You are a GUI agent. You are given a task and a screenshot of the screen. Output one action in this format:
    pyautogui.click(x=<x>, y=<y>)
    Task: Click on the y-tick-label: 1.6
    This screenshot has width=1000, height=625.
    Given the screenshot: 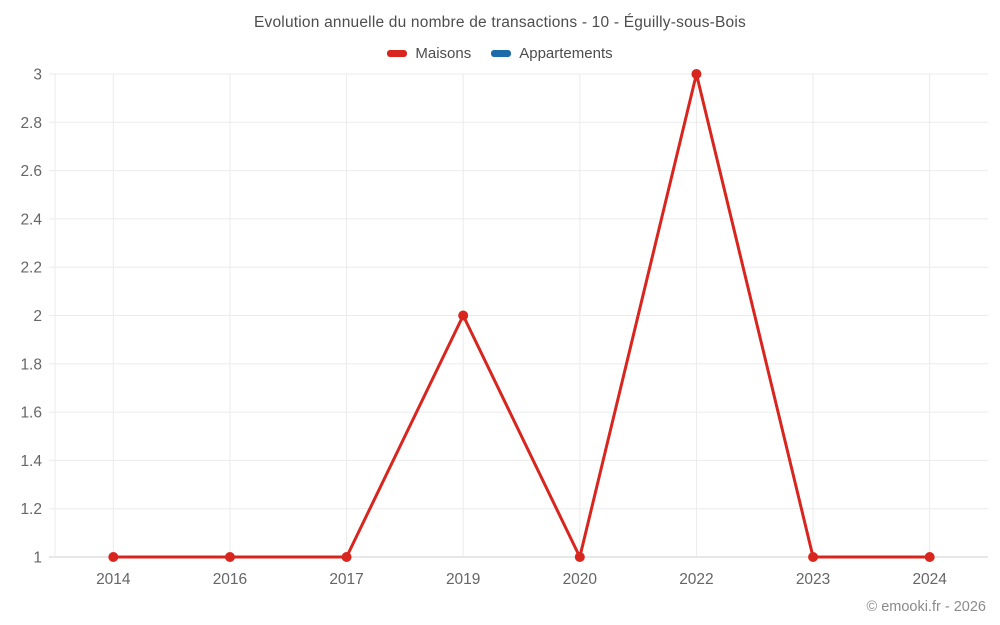 What is the action you would take?
    pyautogui.click(x=31, y=413)
    